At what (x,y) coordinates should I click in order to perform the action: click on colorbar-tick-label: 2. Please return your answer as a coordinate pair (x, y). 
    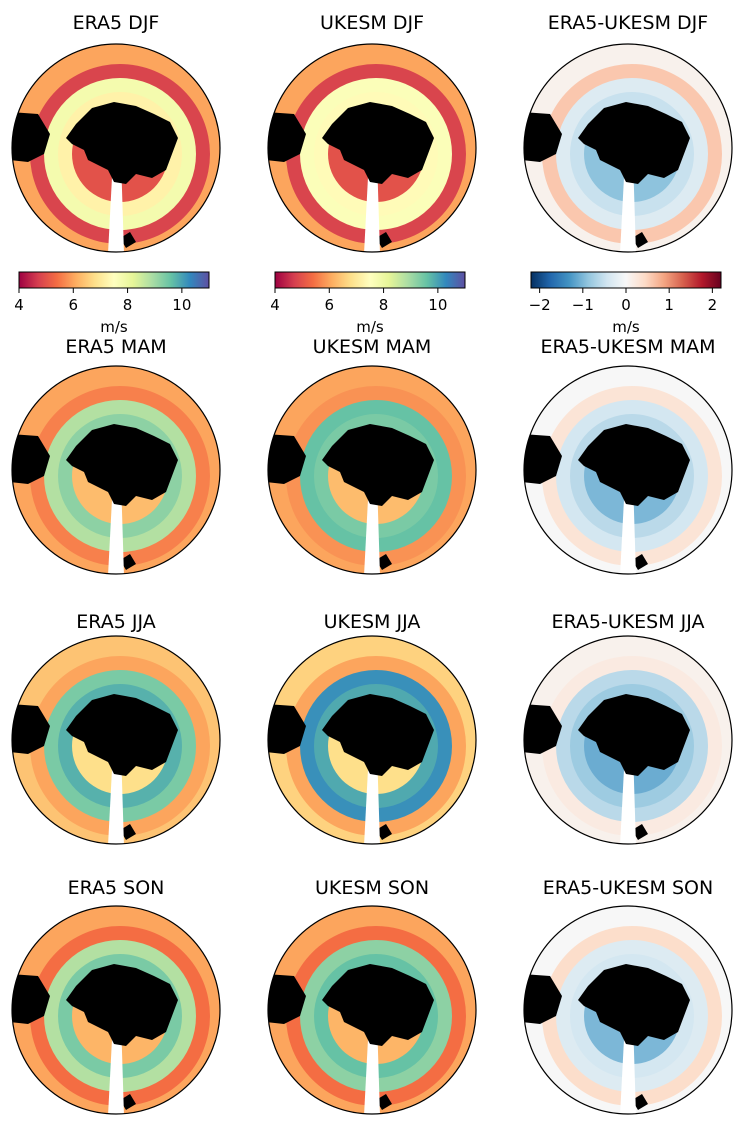
    Looking at the image, I should click on (713, 305).